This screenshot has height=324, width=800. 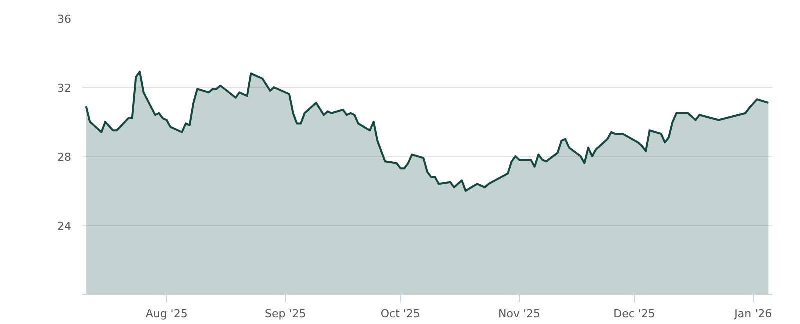 What do you see at coordinates (167, 314) in the screenshot?
I see `x-tick-label: Aug '25` at bounding box center [167, 314].